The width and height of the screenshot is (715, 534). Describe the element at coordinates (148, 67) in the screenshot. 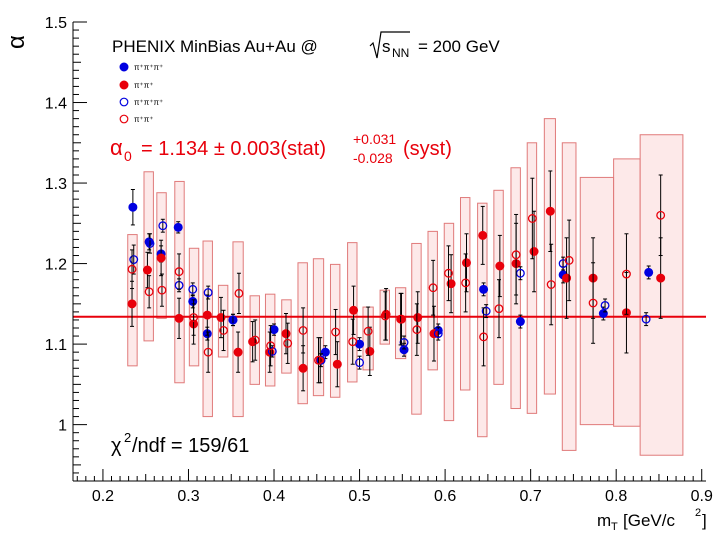

I see `legend-label: π⁺π⁺π⁺` at that location.